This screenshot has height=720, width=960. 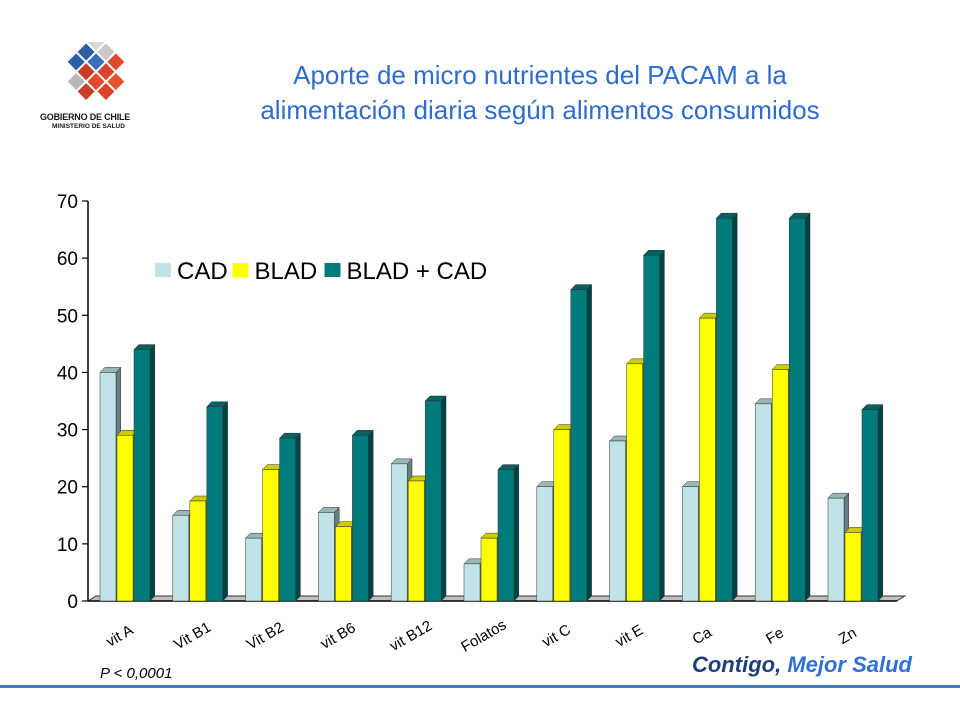 I want to click on y-tick-label: 30, so click(x=67, y=431).